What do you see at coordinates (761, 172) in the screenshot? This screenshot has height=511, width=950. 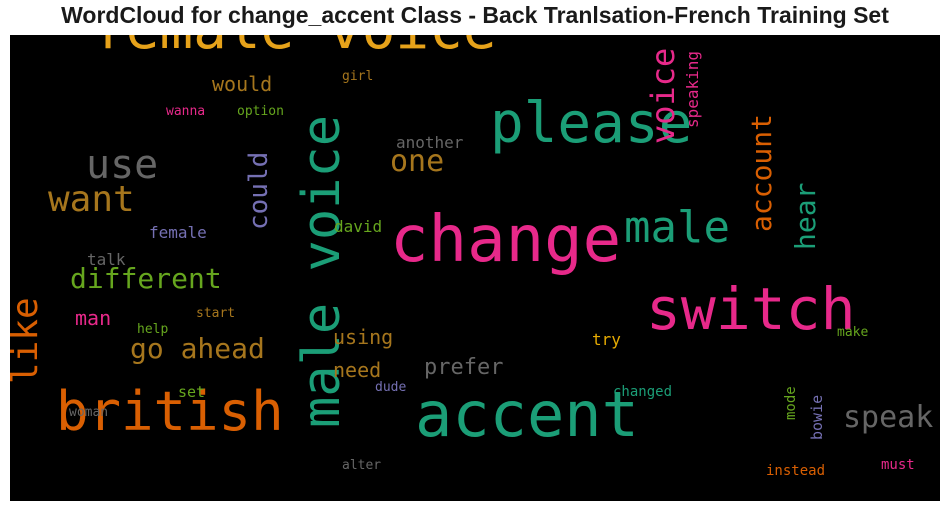 I see `word-account: account` at bounding box center [761, 172].